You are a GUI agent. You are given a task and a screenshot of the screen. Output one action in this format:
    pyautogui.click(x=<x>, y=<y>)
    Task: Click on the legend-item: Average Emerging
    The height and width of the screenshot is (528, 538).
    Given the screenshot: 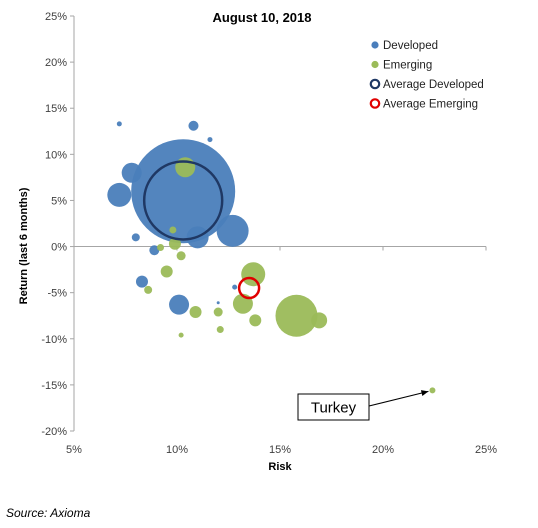 What is the action you would take?
    pyautogui.click(x=423, y=104)
    